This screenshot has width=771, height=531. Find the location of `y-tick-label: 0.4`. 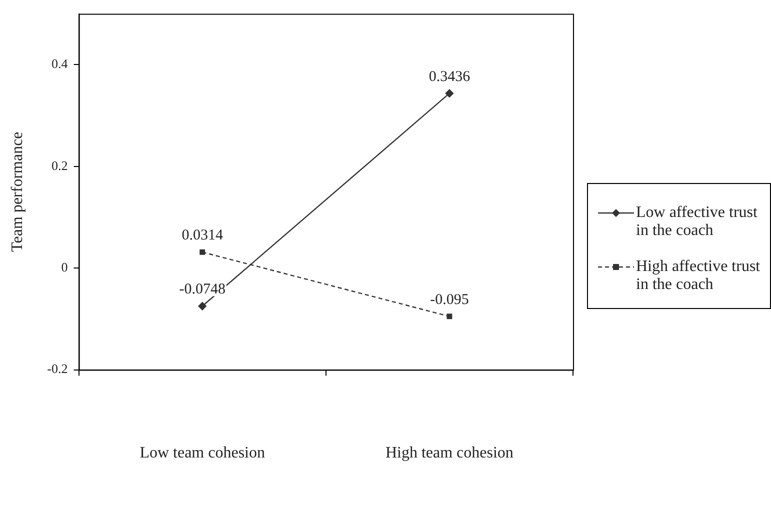

y-tick-label: 0.4 is located at coordinates (60, 64).